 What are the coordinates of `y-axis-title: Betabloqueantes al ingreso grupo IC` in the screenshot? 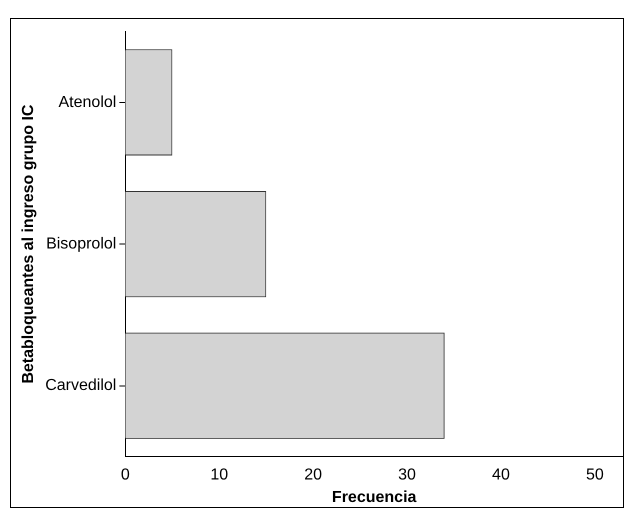 It's located at (29, 244).